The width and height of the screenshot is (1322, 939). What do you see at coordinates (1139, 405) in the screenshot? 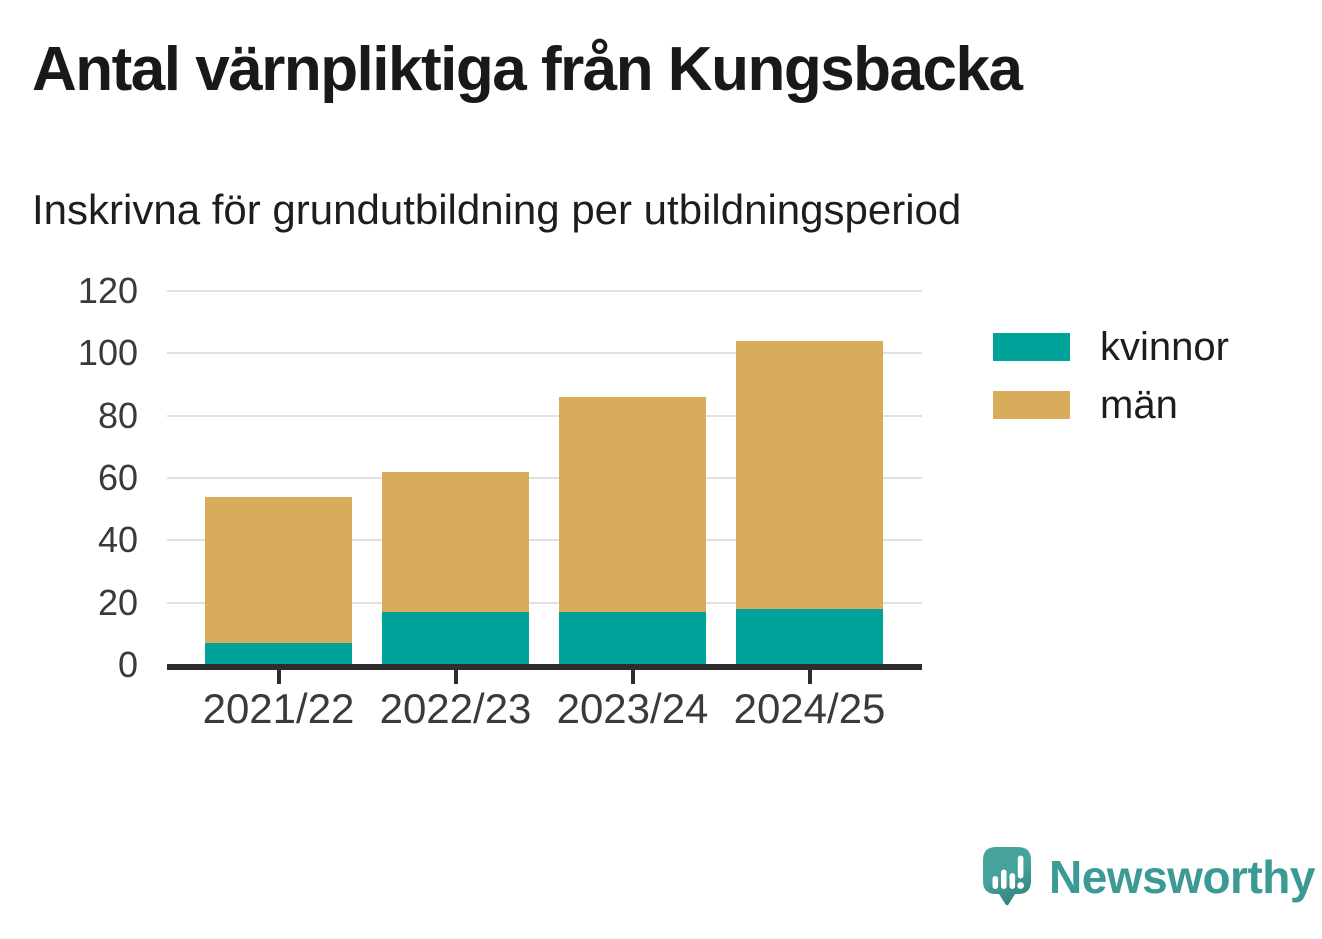
I see `legend-label-m-n: män` at bounding box center [1139, 405].